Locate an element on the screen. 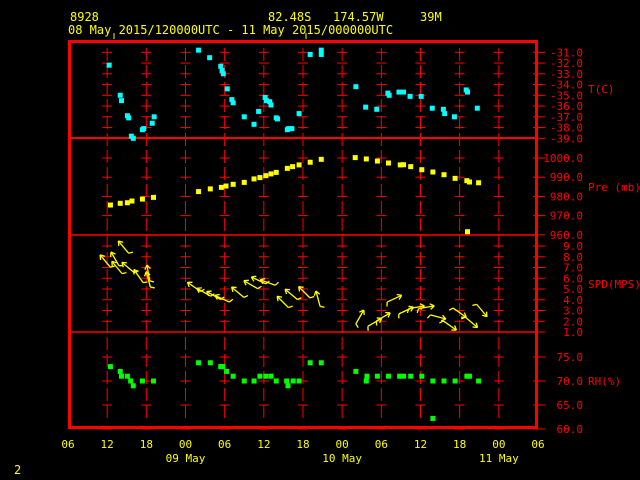 This screenshot has height=480, width=640. y-tick-label: 9.0 is located at coordinates (573, 246).